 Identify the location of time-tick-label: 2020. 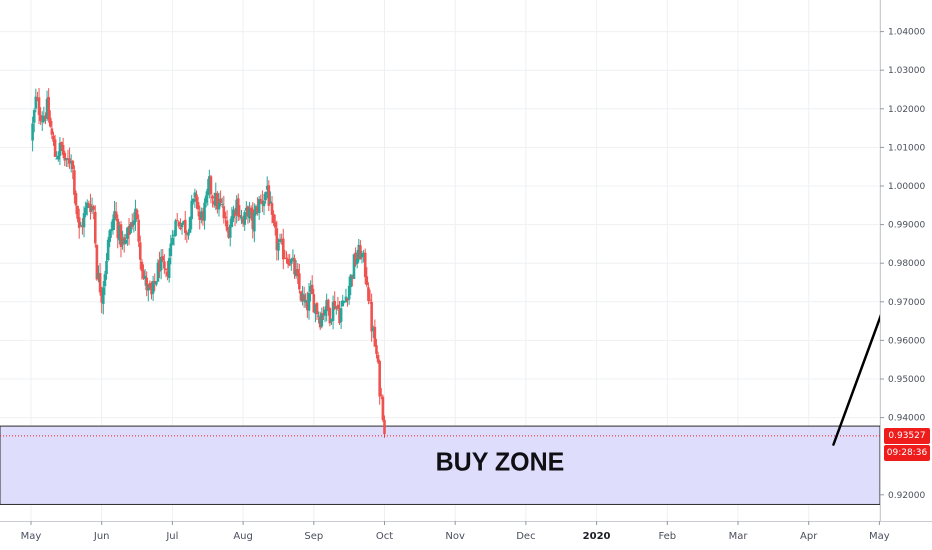
(597, 536).